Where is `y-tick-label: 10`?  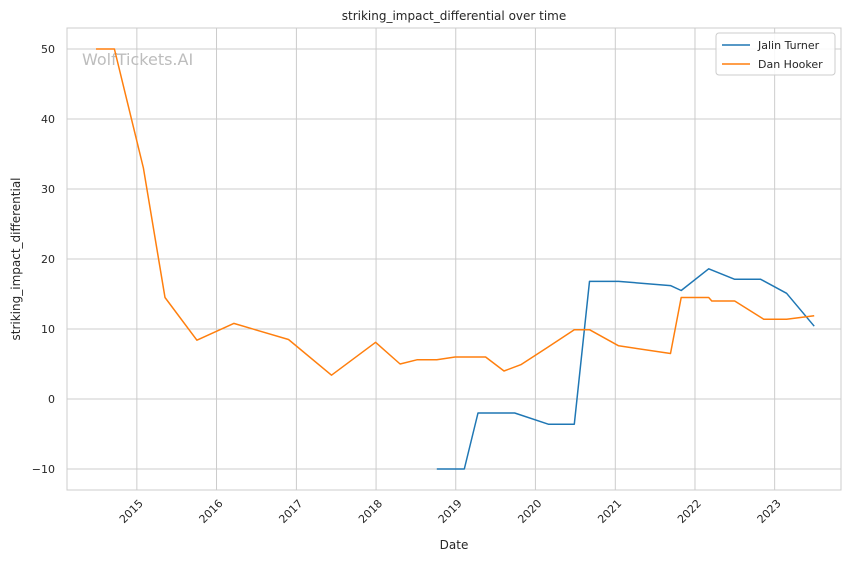 y-tick-label: 10 is located at coordinates (48, 329).